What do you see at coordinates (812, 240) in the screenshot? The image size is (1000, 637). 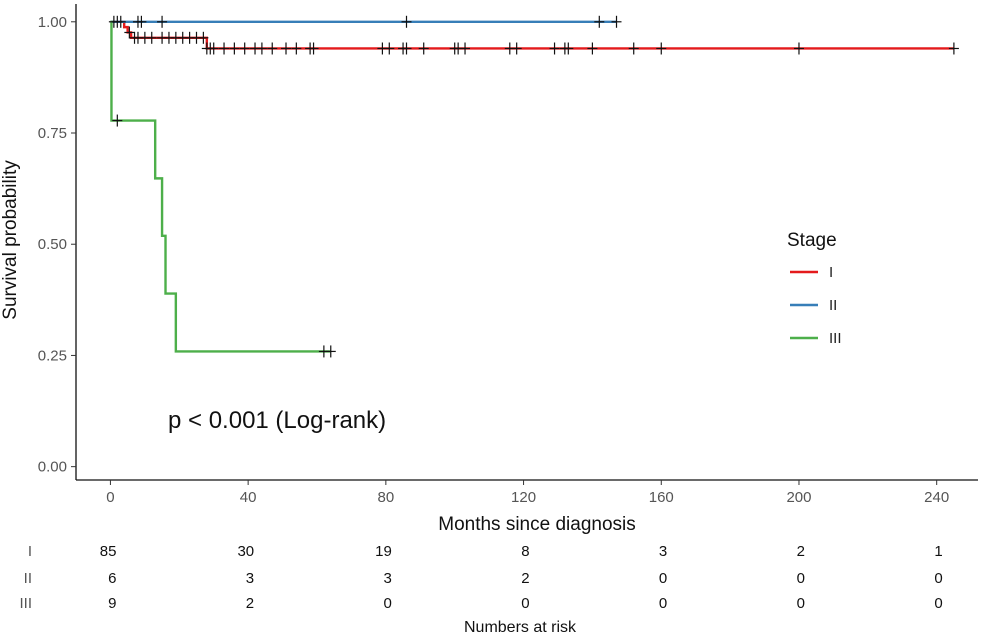 I see `legend-title: Stage` at bounding box center [812, 240].